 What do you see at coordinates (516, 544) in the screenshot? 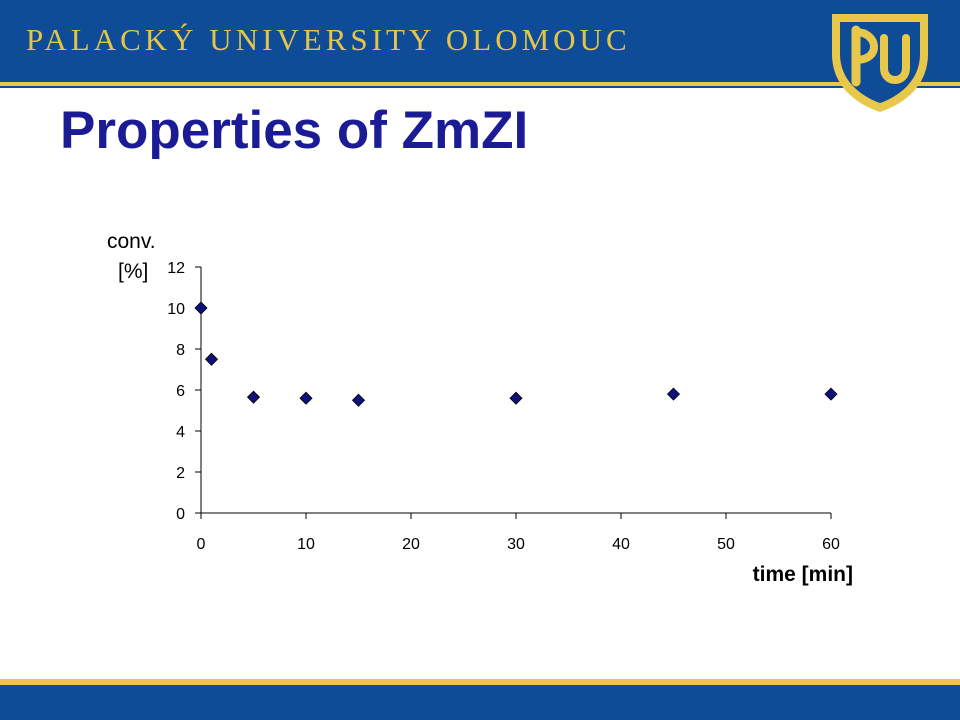
I see `x-tick-label: 30` at bounding box center [516, 544].